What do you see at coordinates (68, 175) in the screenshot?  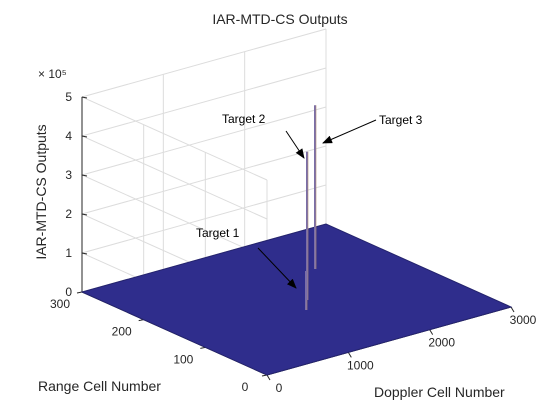 I see `z-tick-label: 3` at bounding box center [68, 175].